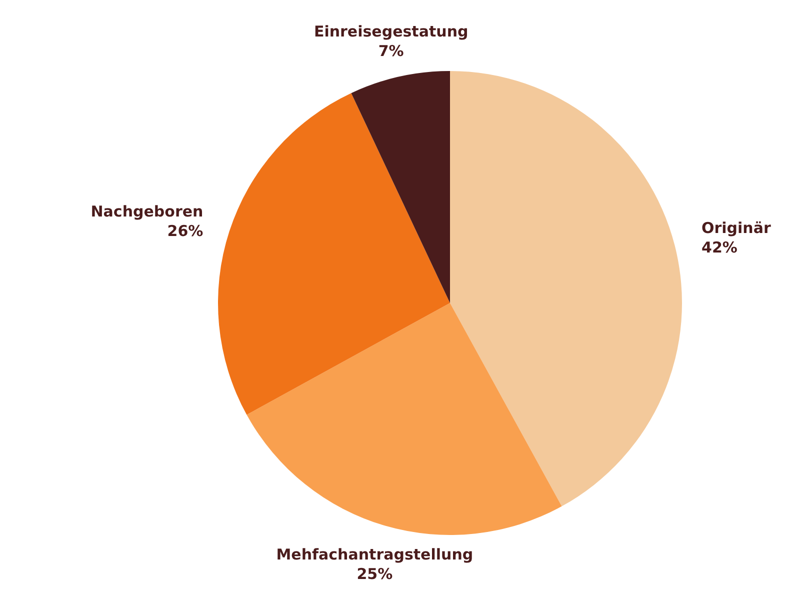 The width and height of the screenshot is (785, 605). I want to click on slice-label: Einreisegestatung, so click(391, 31).